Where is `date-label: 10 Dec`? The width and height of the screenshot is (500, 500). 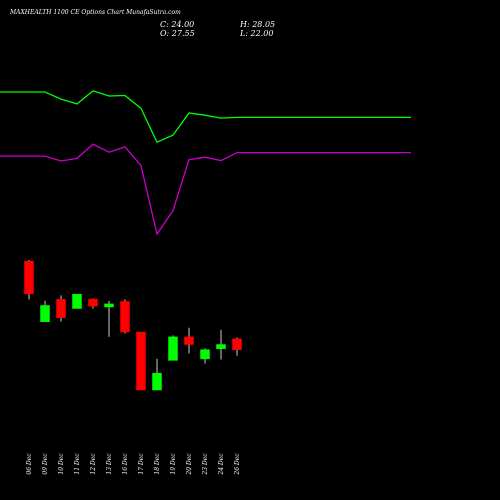 date-label: 10 Dec is located at coordinates (61, 464).